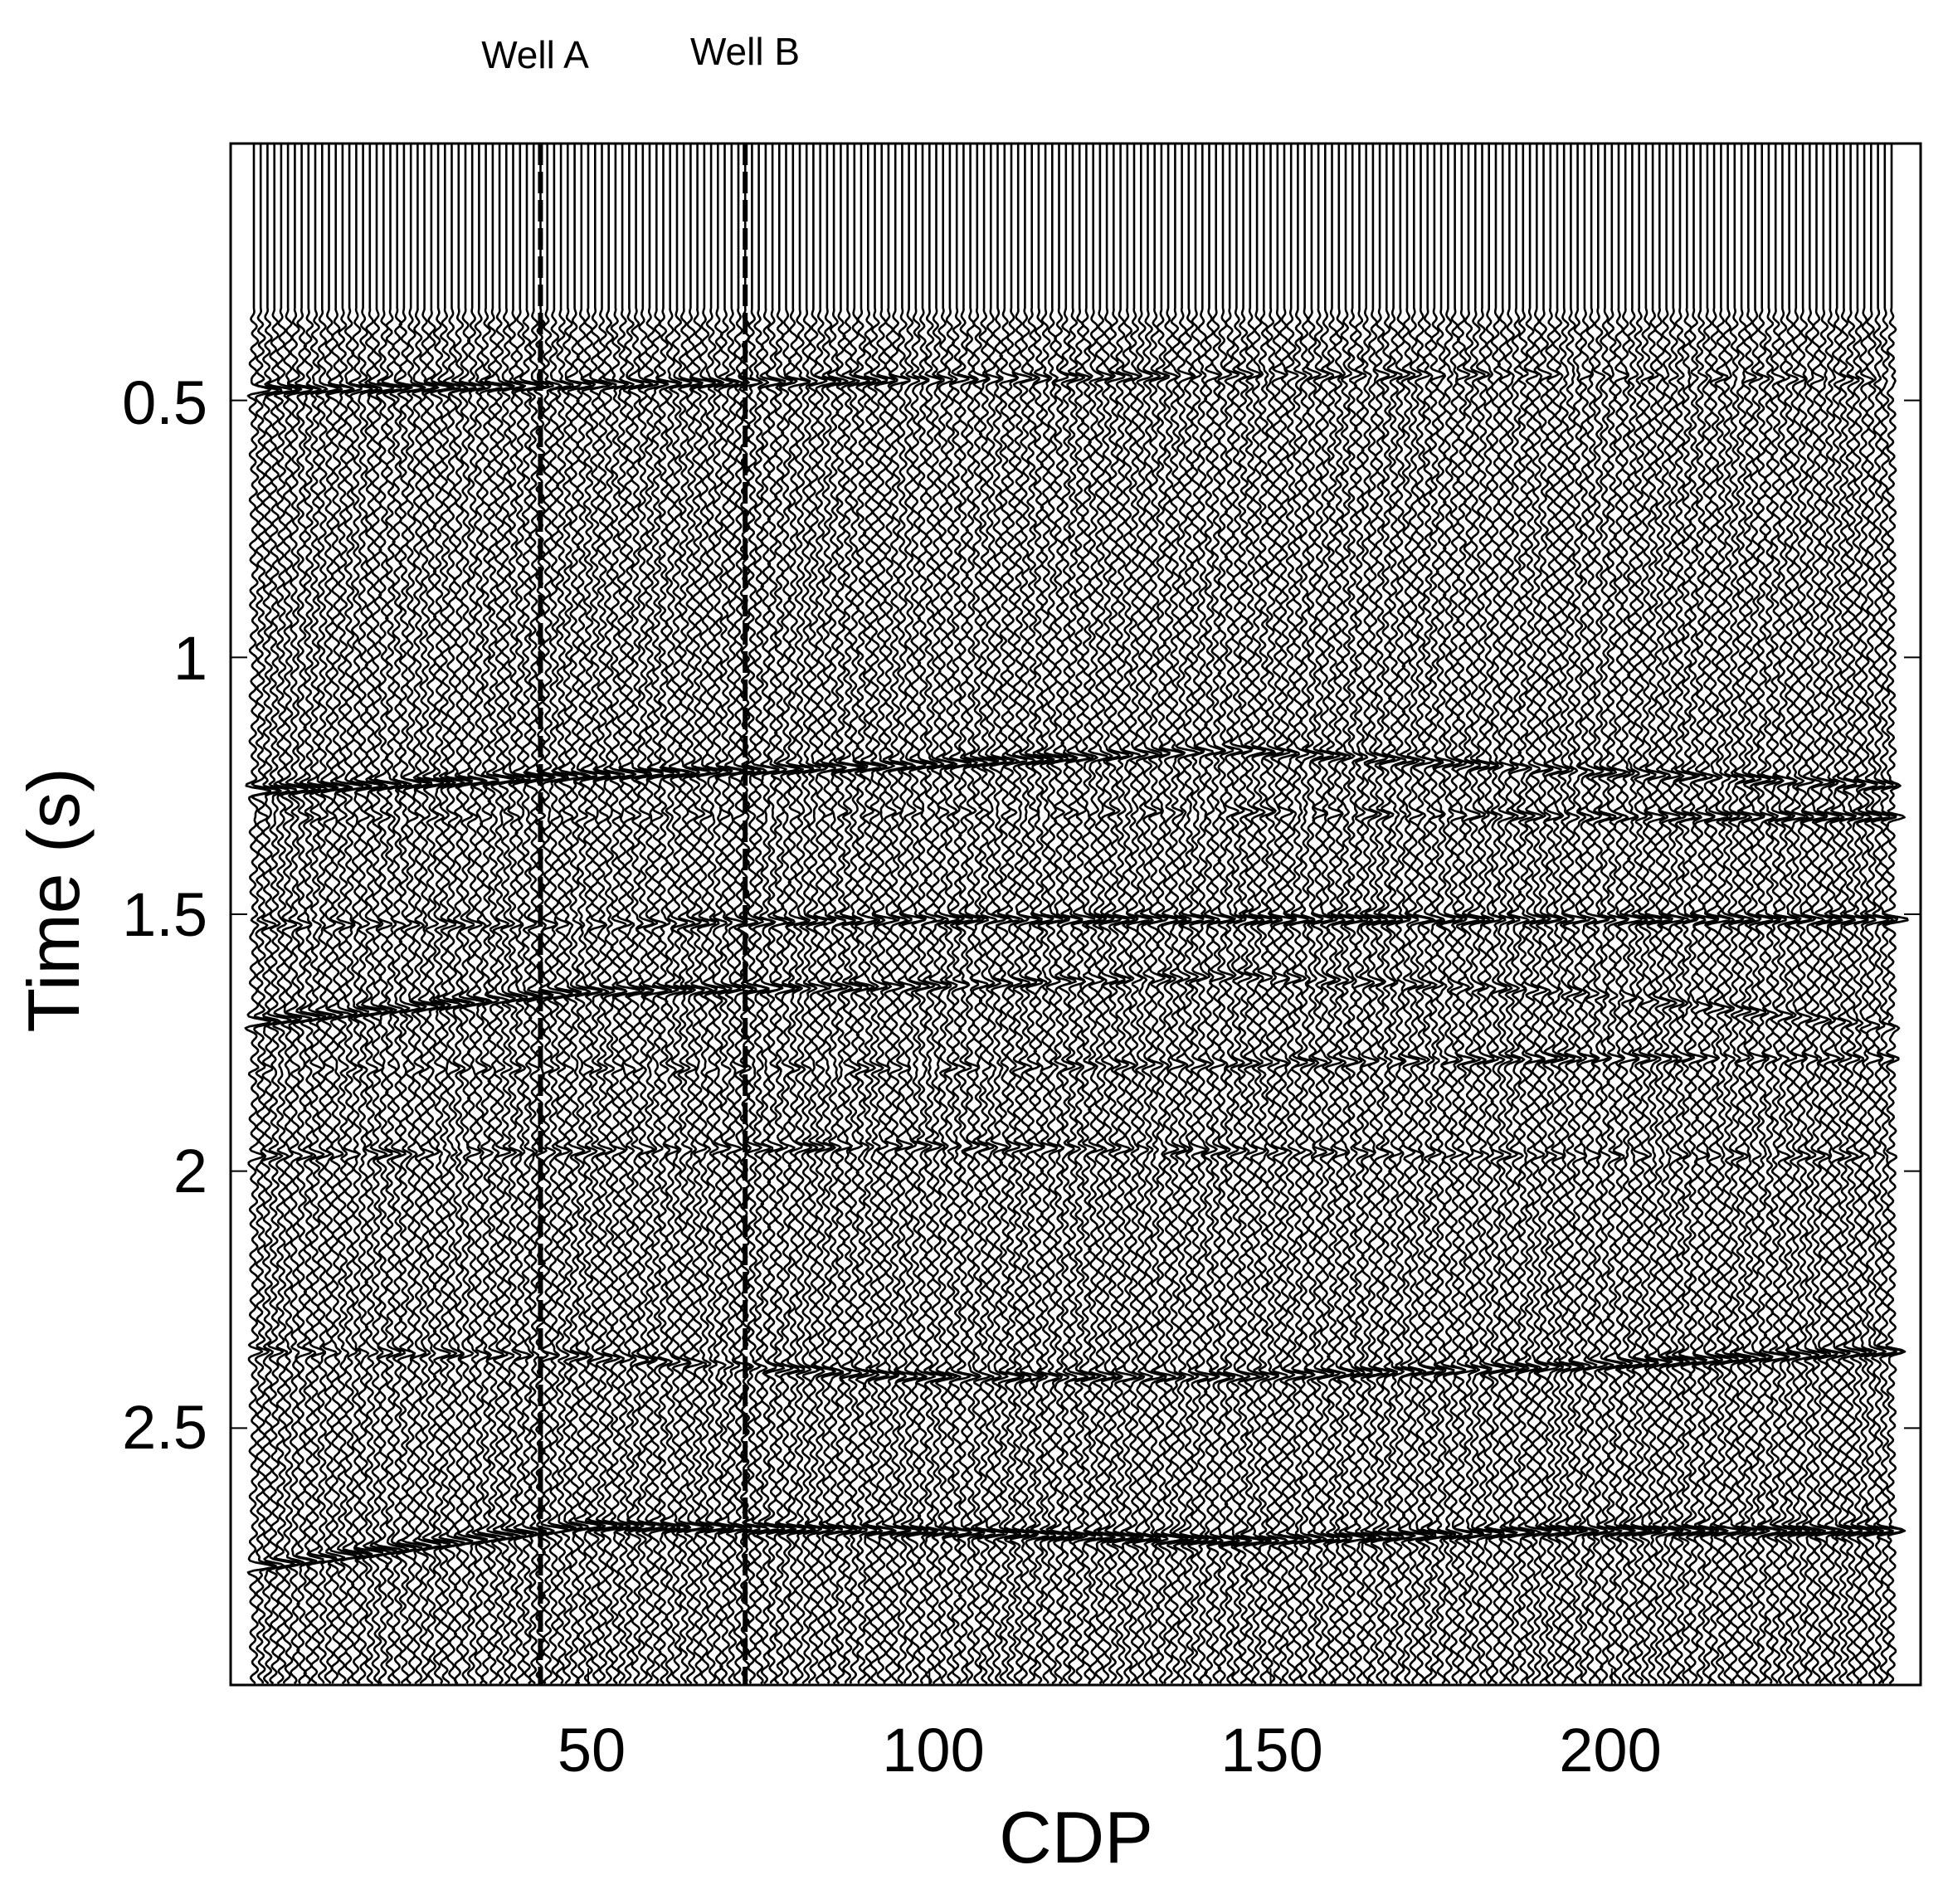 The image size is (1948, 1904). Describe the element at coordinates (164, 1427) in the screenshot. I see `y-tick-label: 2.5` at that location.